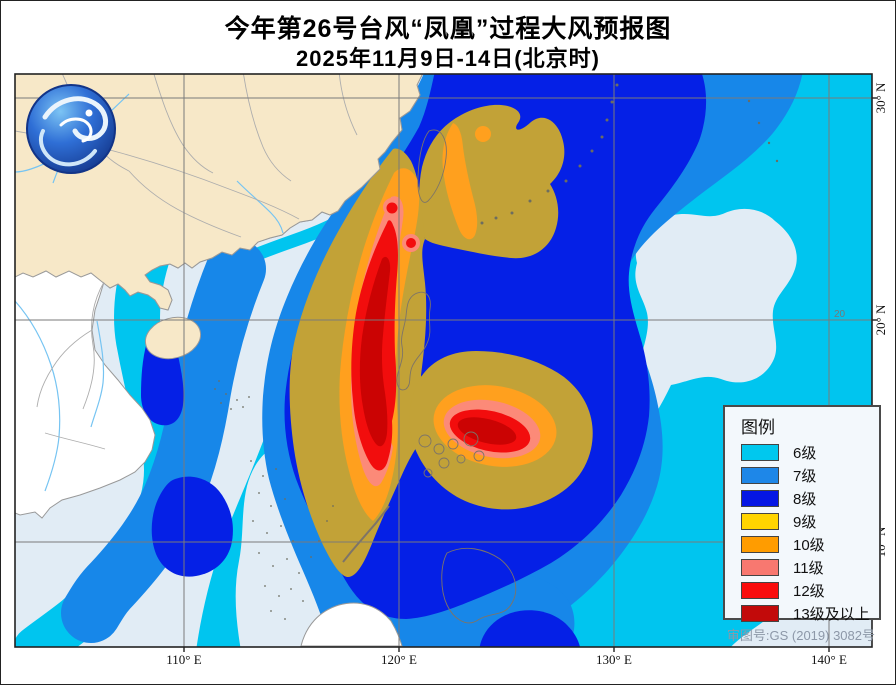  I want to click on map-subtitle: 2025年11月9日-14日(北京时), so click(448, 58).